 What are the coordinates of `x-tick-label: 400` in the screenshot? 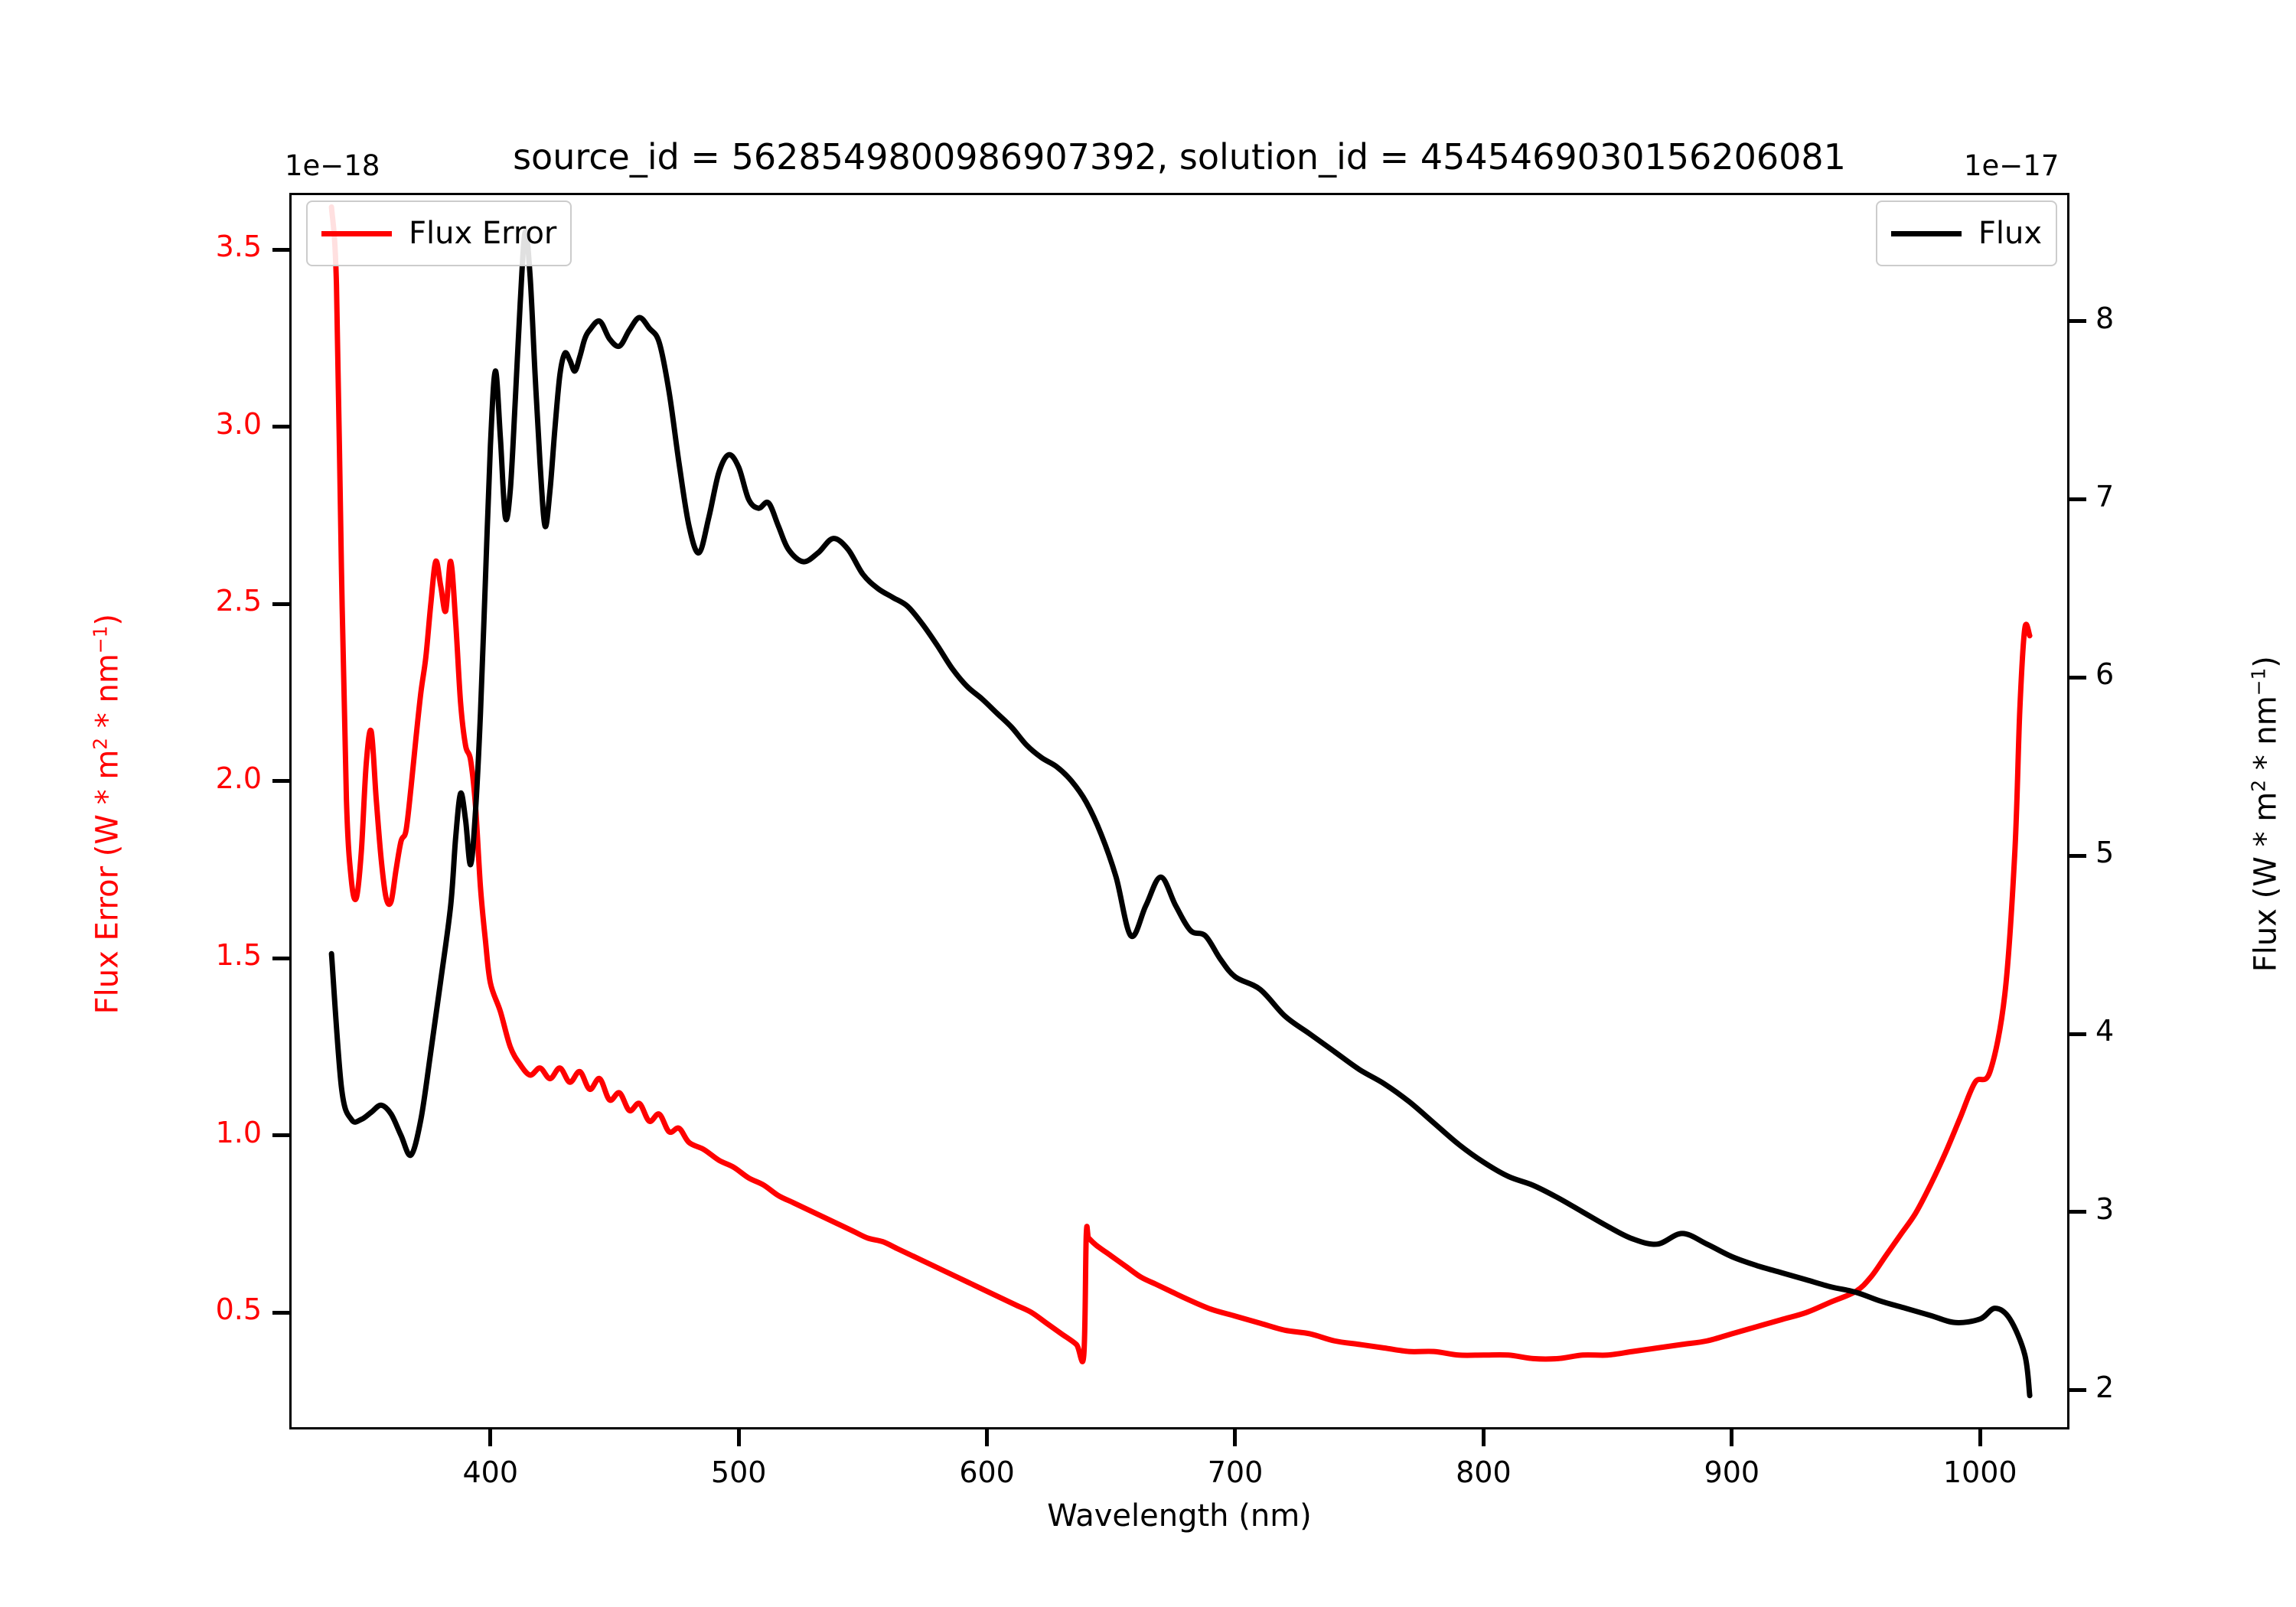 It's located at (490, 1472).